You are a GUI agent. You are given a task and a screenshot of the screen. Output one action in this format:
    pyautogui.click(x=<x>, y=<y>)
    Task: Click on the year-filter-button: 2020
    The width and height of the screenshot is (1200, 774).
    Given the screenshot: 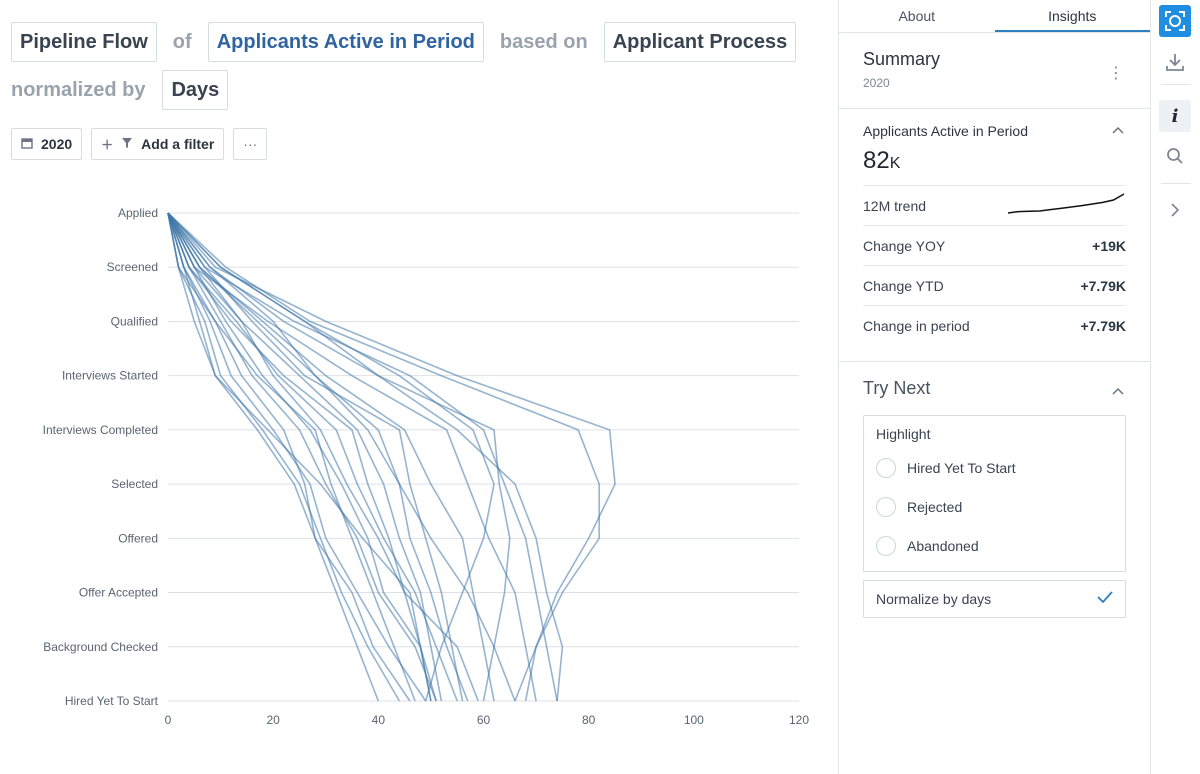 What is the action you would take?
    pyautogui.click(x=47, y=144)
    